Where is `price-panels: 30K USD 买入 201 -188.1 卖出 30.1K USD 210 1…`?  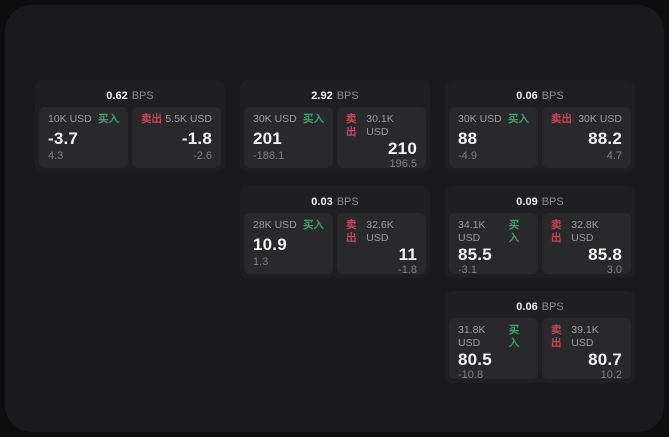 price-panels: 30K USD 买入 201 -188.1 卖出 30.1K USD 210 1… is located at coordinates (335, 138).